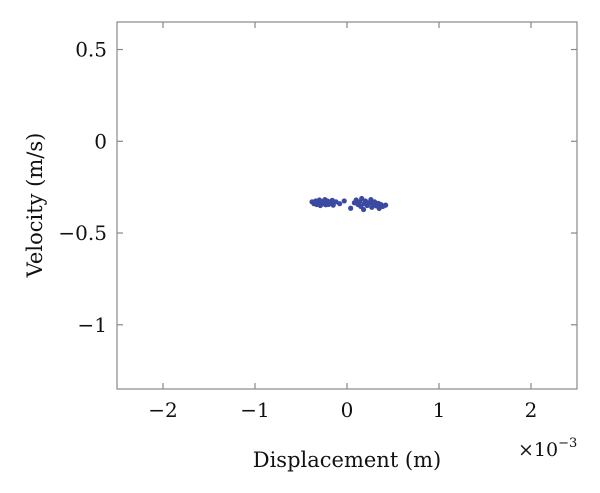 The height and width of the screenshot is (493, 600). I want to click on x-multiplier-base: ×10, so click(538, 450).